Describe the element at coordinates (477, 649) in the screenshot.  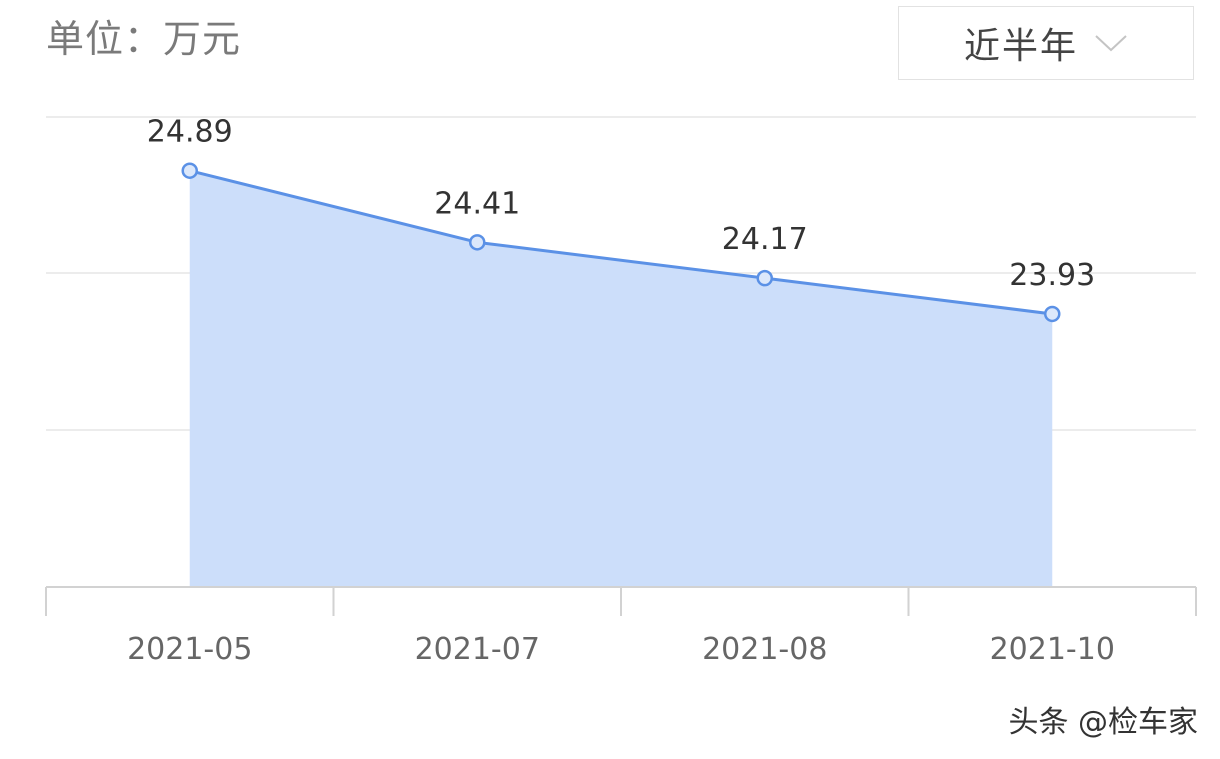
I see `x-tick-label-2021-07: 2021-07` at that location.